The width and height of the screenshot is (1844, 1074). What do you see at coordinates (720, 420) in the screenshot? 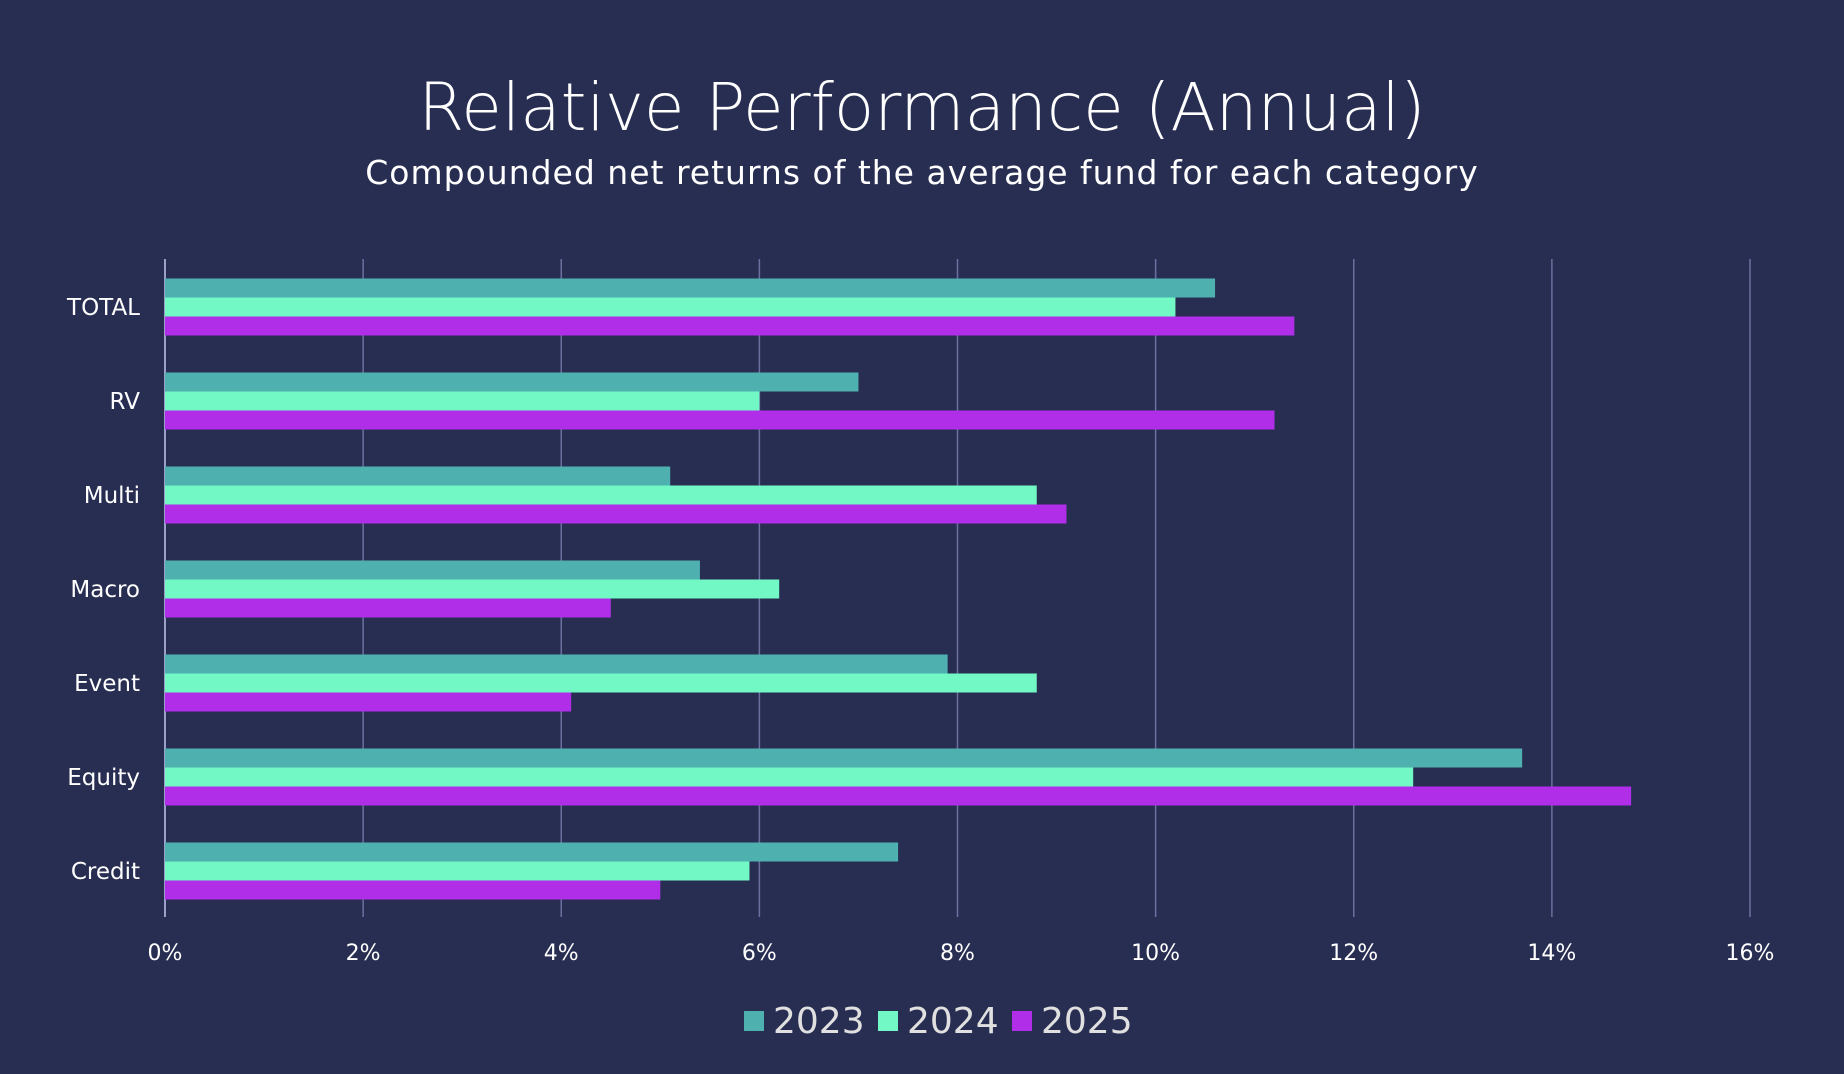
I see `bar-2025-rv` at bounding box center [720, 420].